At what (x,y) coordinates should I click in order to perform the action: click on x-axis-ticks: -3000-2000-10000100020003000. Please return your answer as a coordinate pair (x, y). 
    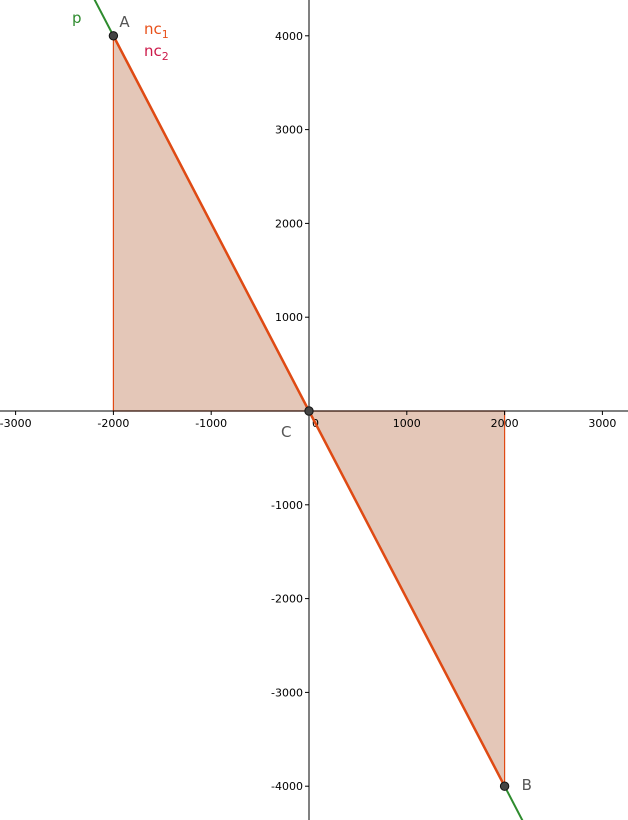
    Looking at the image, I should click on (308, 420).